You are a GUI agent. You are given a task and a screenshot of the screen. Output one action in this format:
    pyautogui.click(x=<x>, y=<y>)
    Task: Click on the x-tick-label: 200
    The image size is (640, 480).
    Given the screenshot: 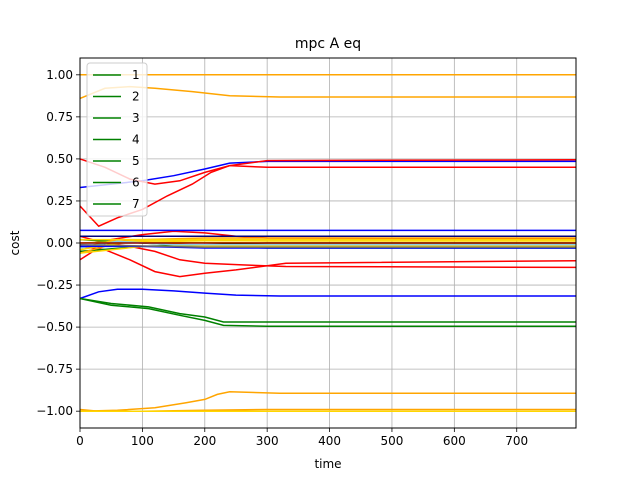 What is the action you would take?
    pyautogui.click(x=204, y=441)
    